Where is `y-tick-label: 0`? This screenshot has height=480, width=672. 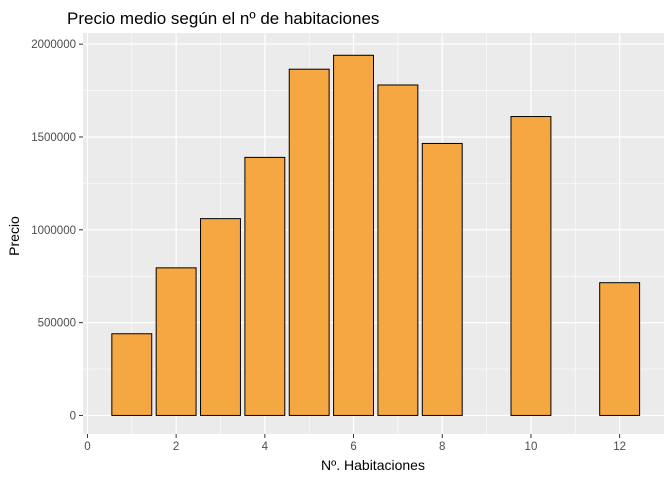
y-tick-label: 0 is located at coordinates (73, 416).